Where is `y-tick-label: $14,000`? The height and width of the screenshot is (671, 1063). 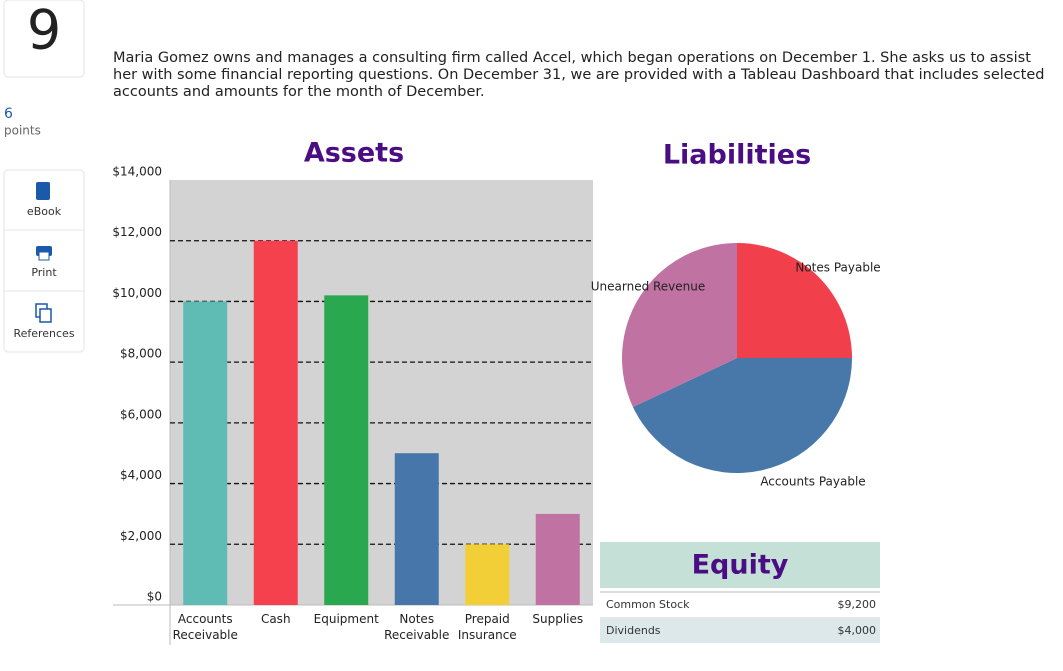
y-tick-label: $14,000 is located at coordinates (137, 172).